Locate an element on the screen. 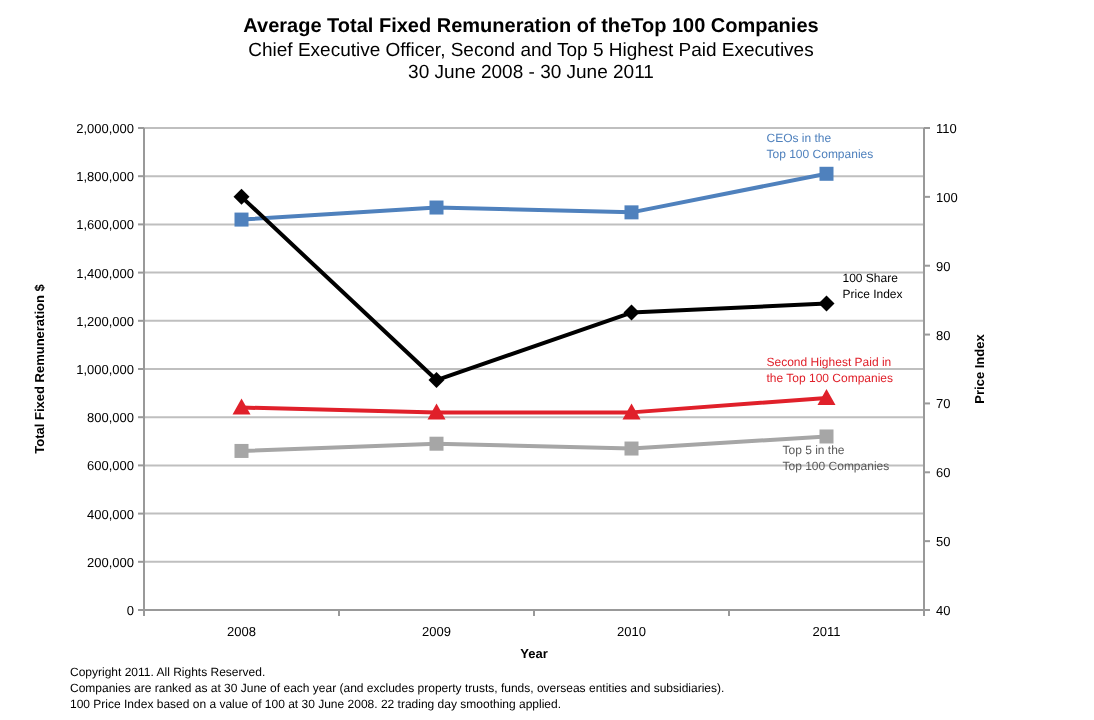 This screenshot has height=720, width=1094. chart-title: Average Total Fixed Remuneration of theTop 100 Companies is located at coordinates (531, 27).